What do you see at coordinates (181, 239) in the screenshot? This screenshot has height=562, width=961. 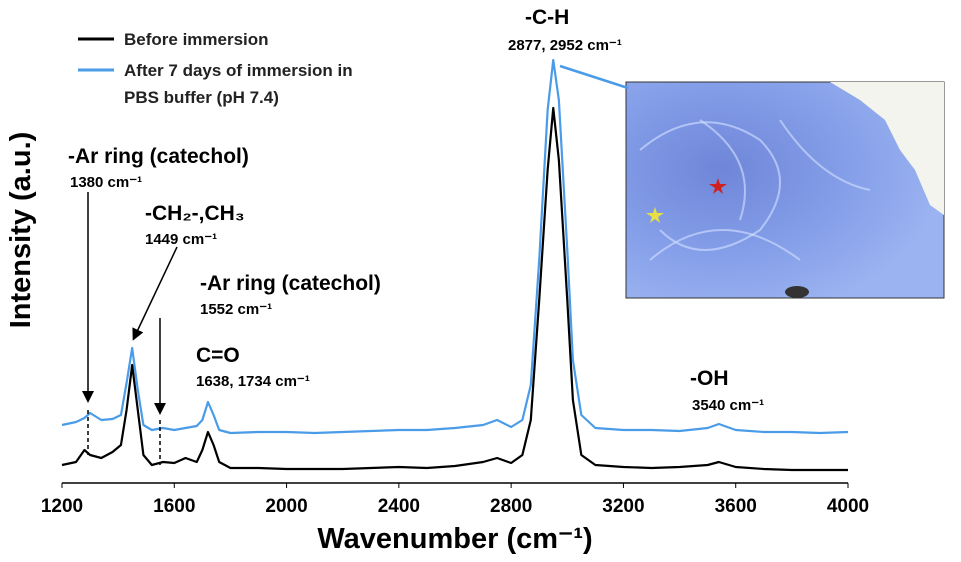 I see `annotation-detail: 1449 cm⁻¹` at bounding box center [181, 239].